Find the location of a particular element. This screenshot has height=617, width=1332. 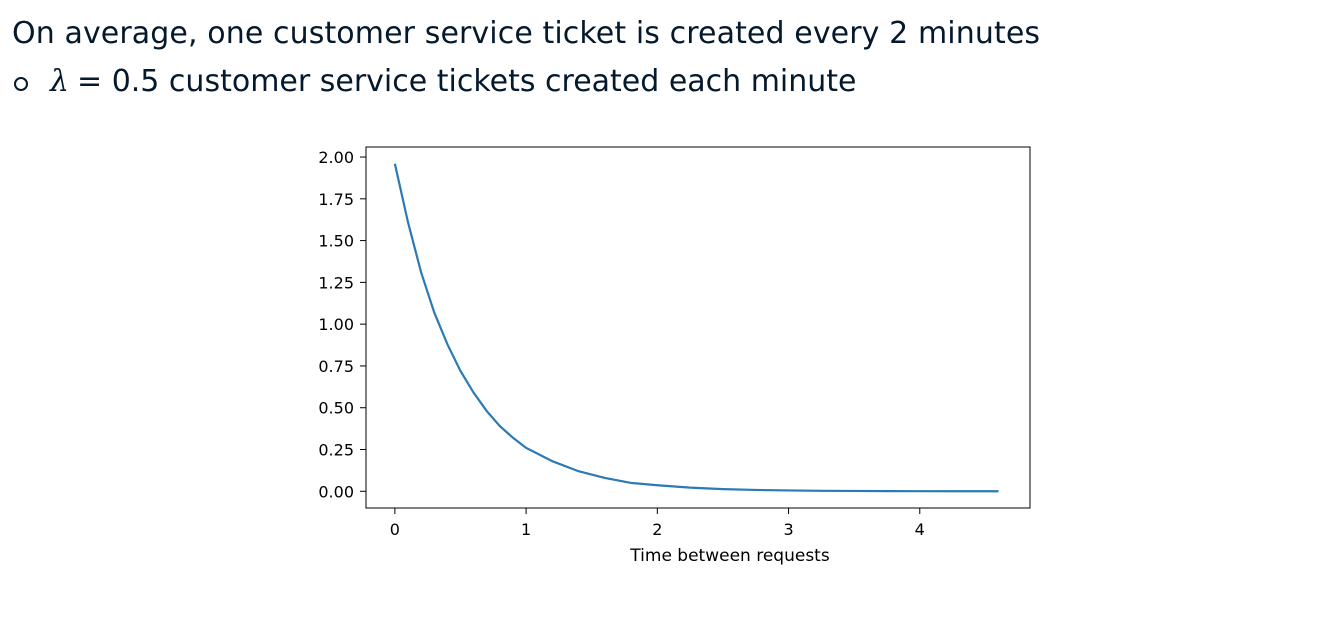

x-axis: 0 1 2 3 4 is located at coordinates (657, 523).